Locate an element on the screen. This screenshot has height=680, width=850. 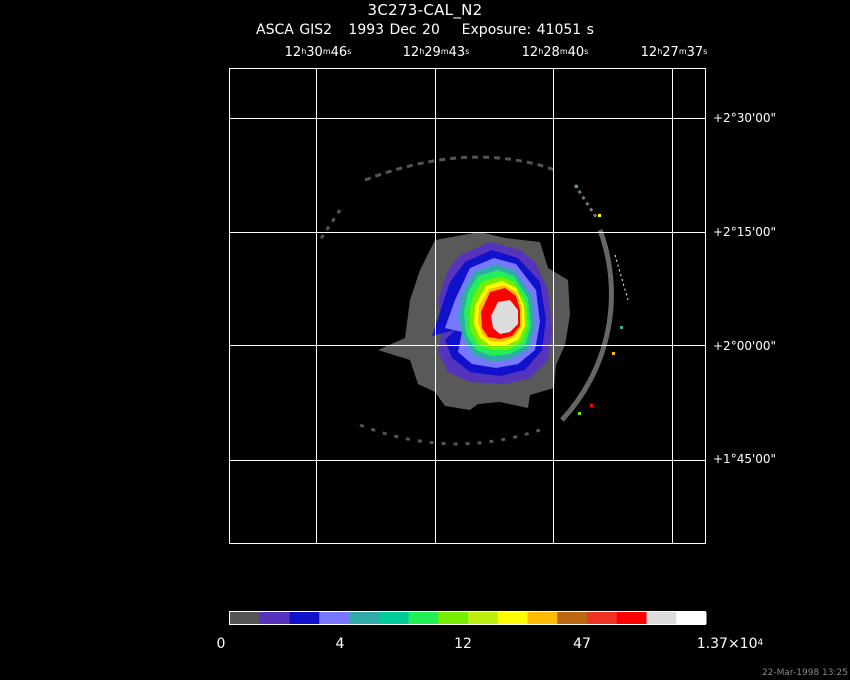
ra-tick-label-1: 12h30m46s is located at coordinates (318, 52).